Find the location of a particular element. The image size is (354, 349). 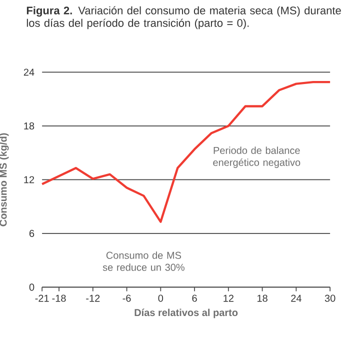

x-tick-label: -18 is located at coordinates (59, 298).